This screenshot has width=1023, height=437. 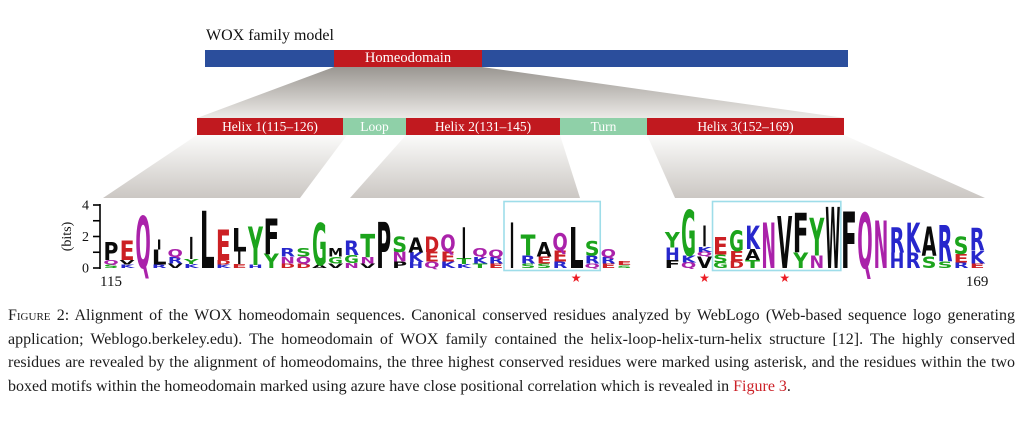 What do you see at coordinates (399, 264) in the screenshot?
I see `svg-text: P` at bounding box center [399, 264].